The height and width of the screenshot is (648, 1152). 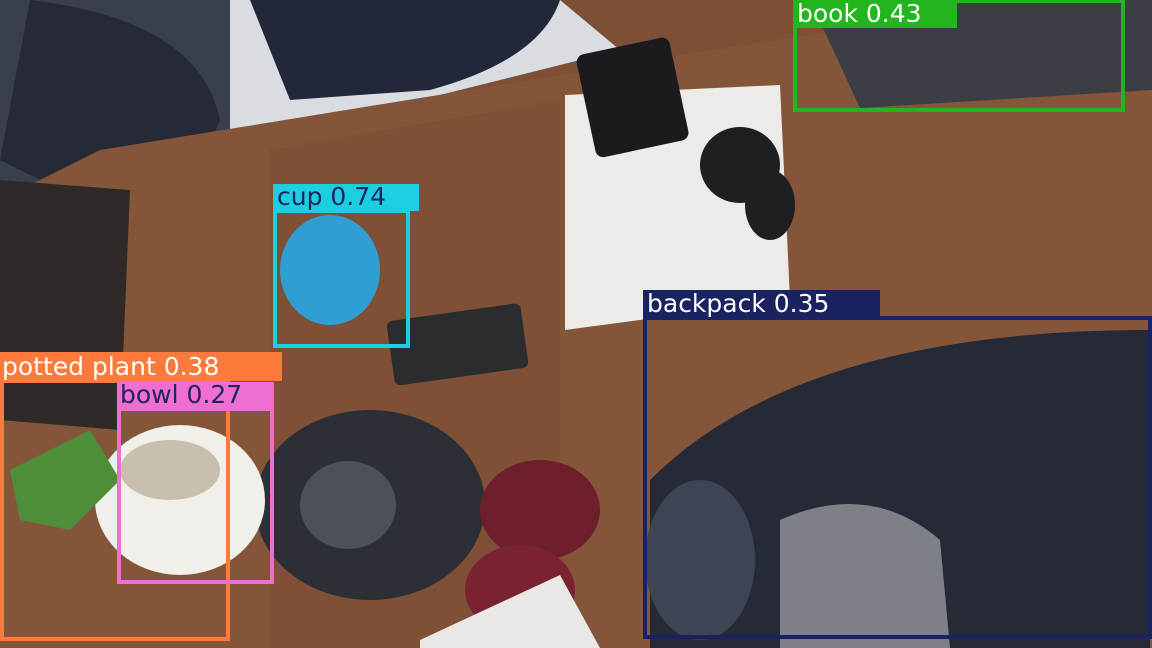 I want to click on detection-label: cup 0.74, so click(x=331, y=196).